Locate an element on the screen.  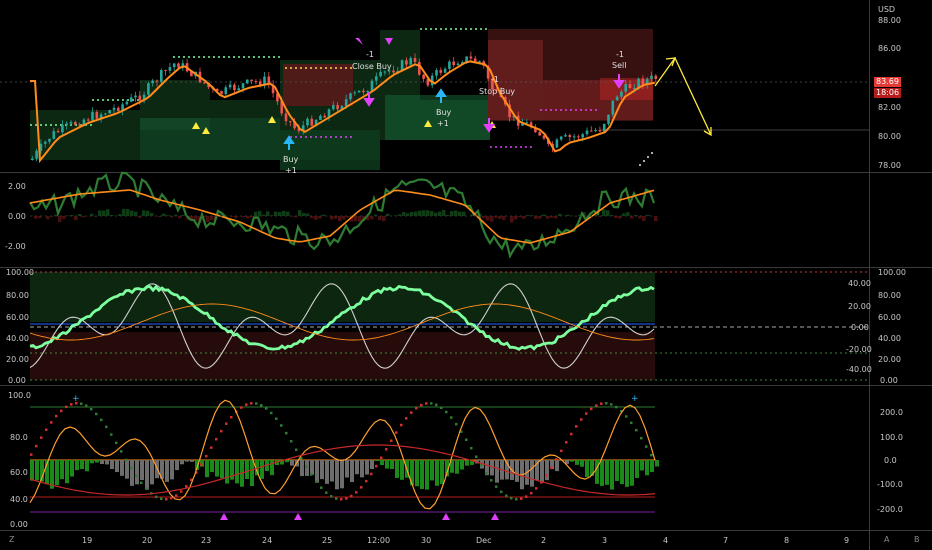
sell-value: -1 is located at coordinates (620, 54).